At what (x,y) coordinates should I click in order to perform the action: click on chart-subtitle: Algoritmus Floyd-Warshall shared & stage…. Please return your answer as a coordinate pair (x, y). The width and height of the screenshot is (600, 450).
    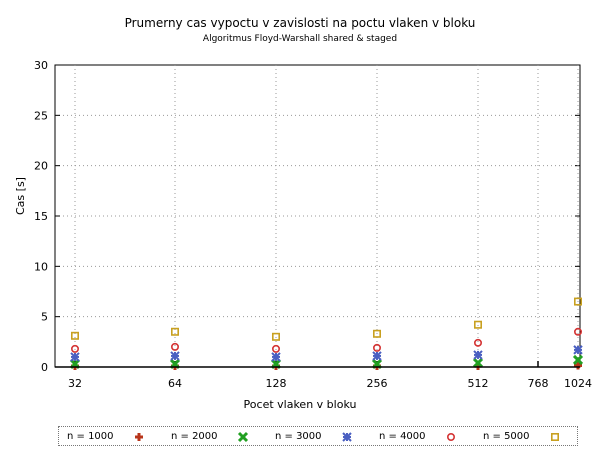
    Looking at the image, I should click on (300, 39).